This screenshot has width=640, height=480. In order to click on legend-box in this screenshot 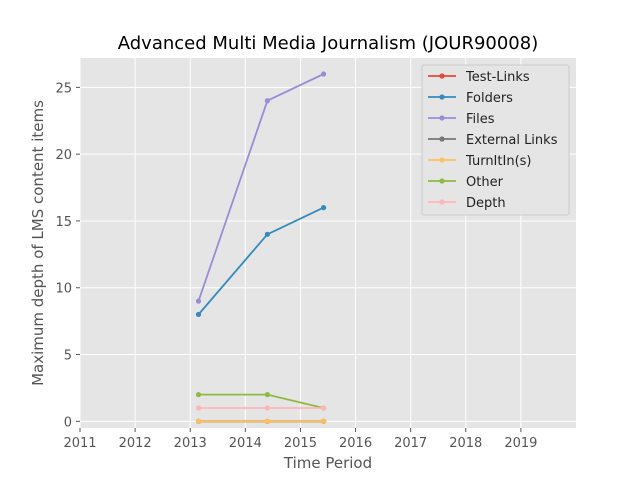, I will do `click(495, 140)`.